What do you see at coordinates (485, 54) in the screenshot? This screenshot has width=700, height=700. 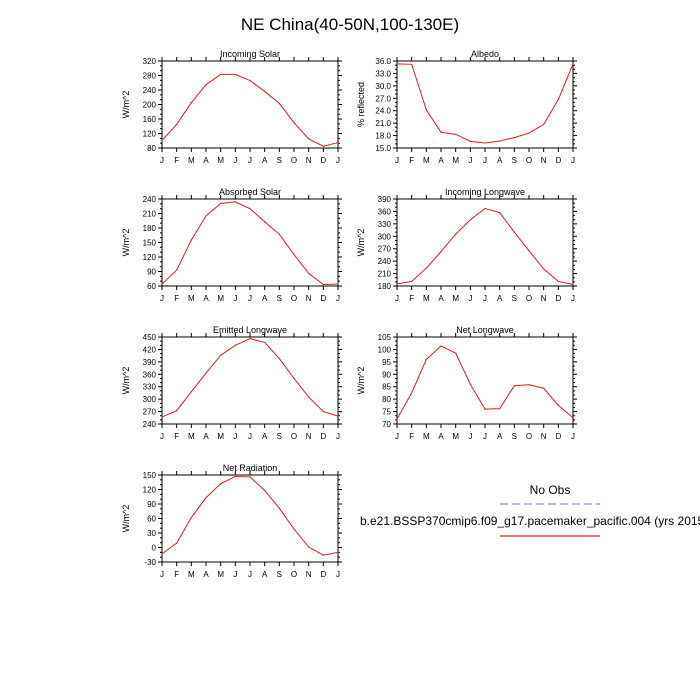 I see `panel-title: Albedo` at bounding box center [485, 54].